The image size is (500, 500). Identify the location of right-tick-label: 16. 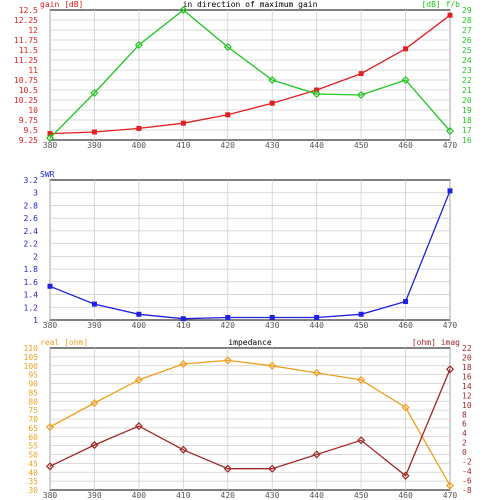
(467, 376).